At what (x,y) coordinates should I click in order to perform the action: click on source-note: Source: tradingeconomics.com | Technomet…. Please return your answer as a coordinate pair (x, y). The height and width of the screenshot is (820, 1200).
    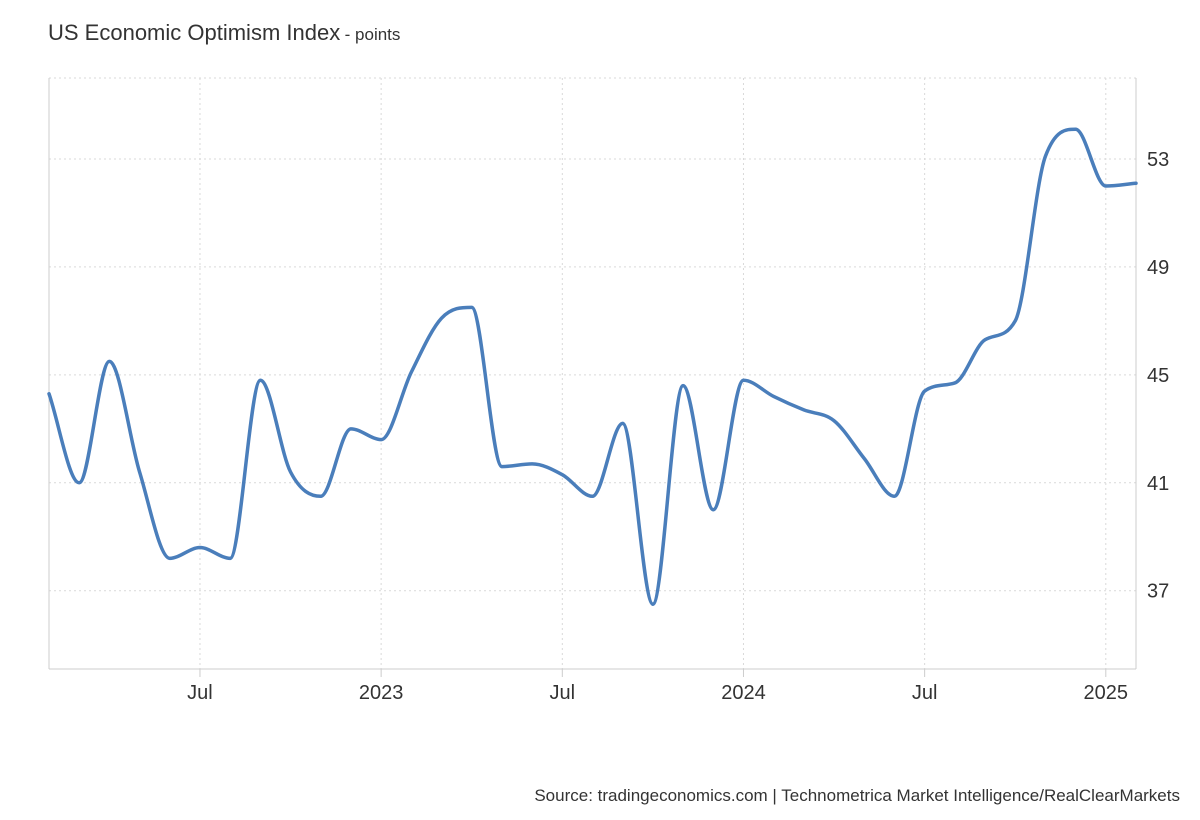
    Looking at the image, I should click on (857, 795).